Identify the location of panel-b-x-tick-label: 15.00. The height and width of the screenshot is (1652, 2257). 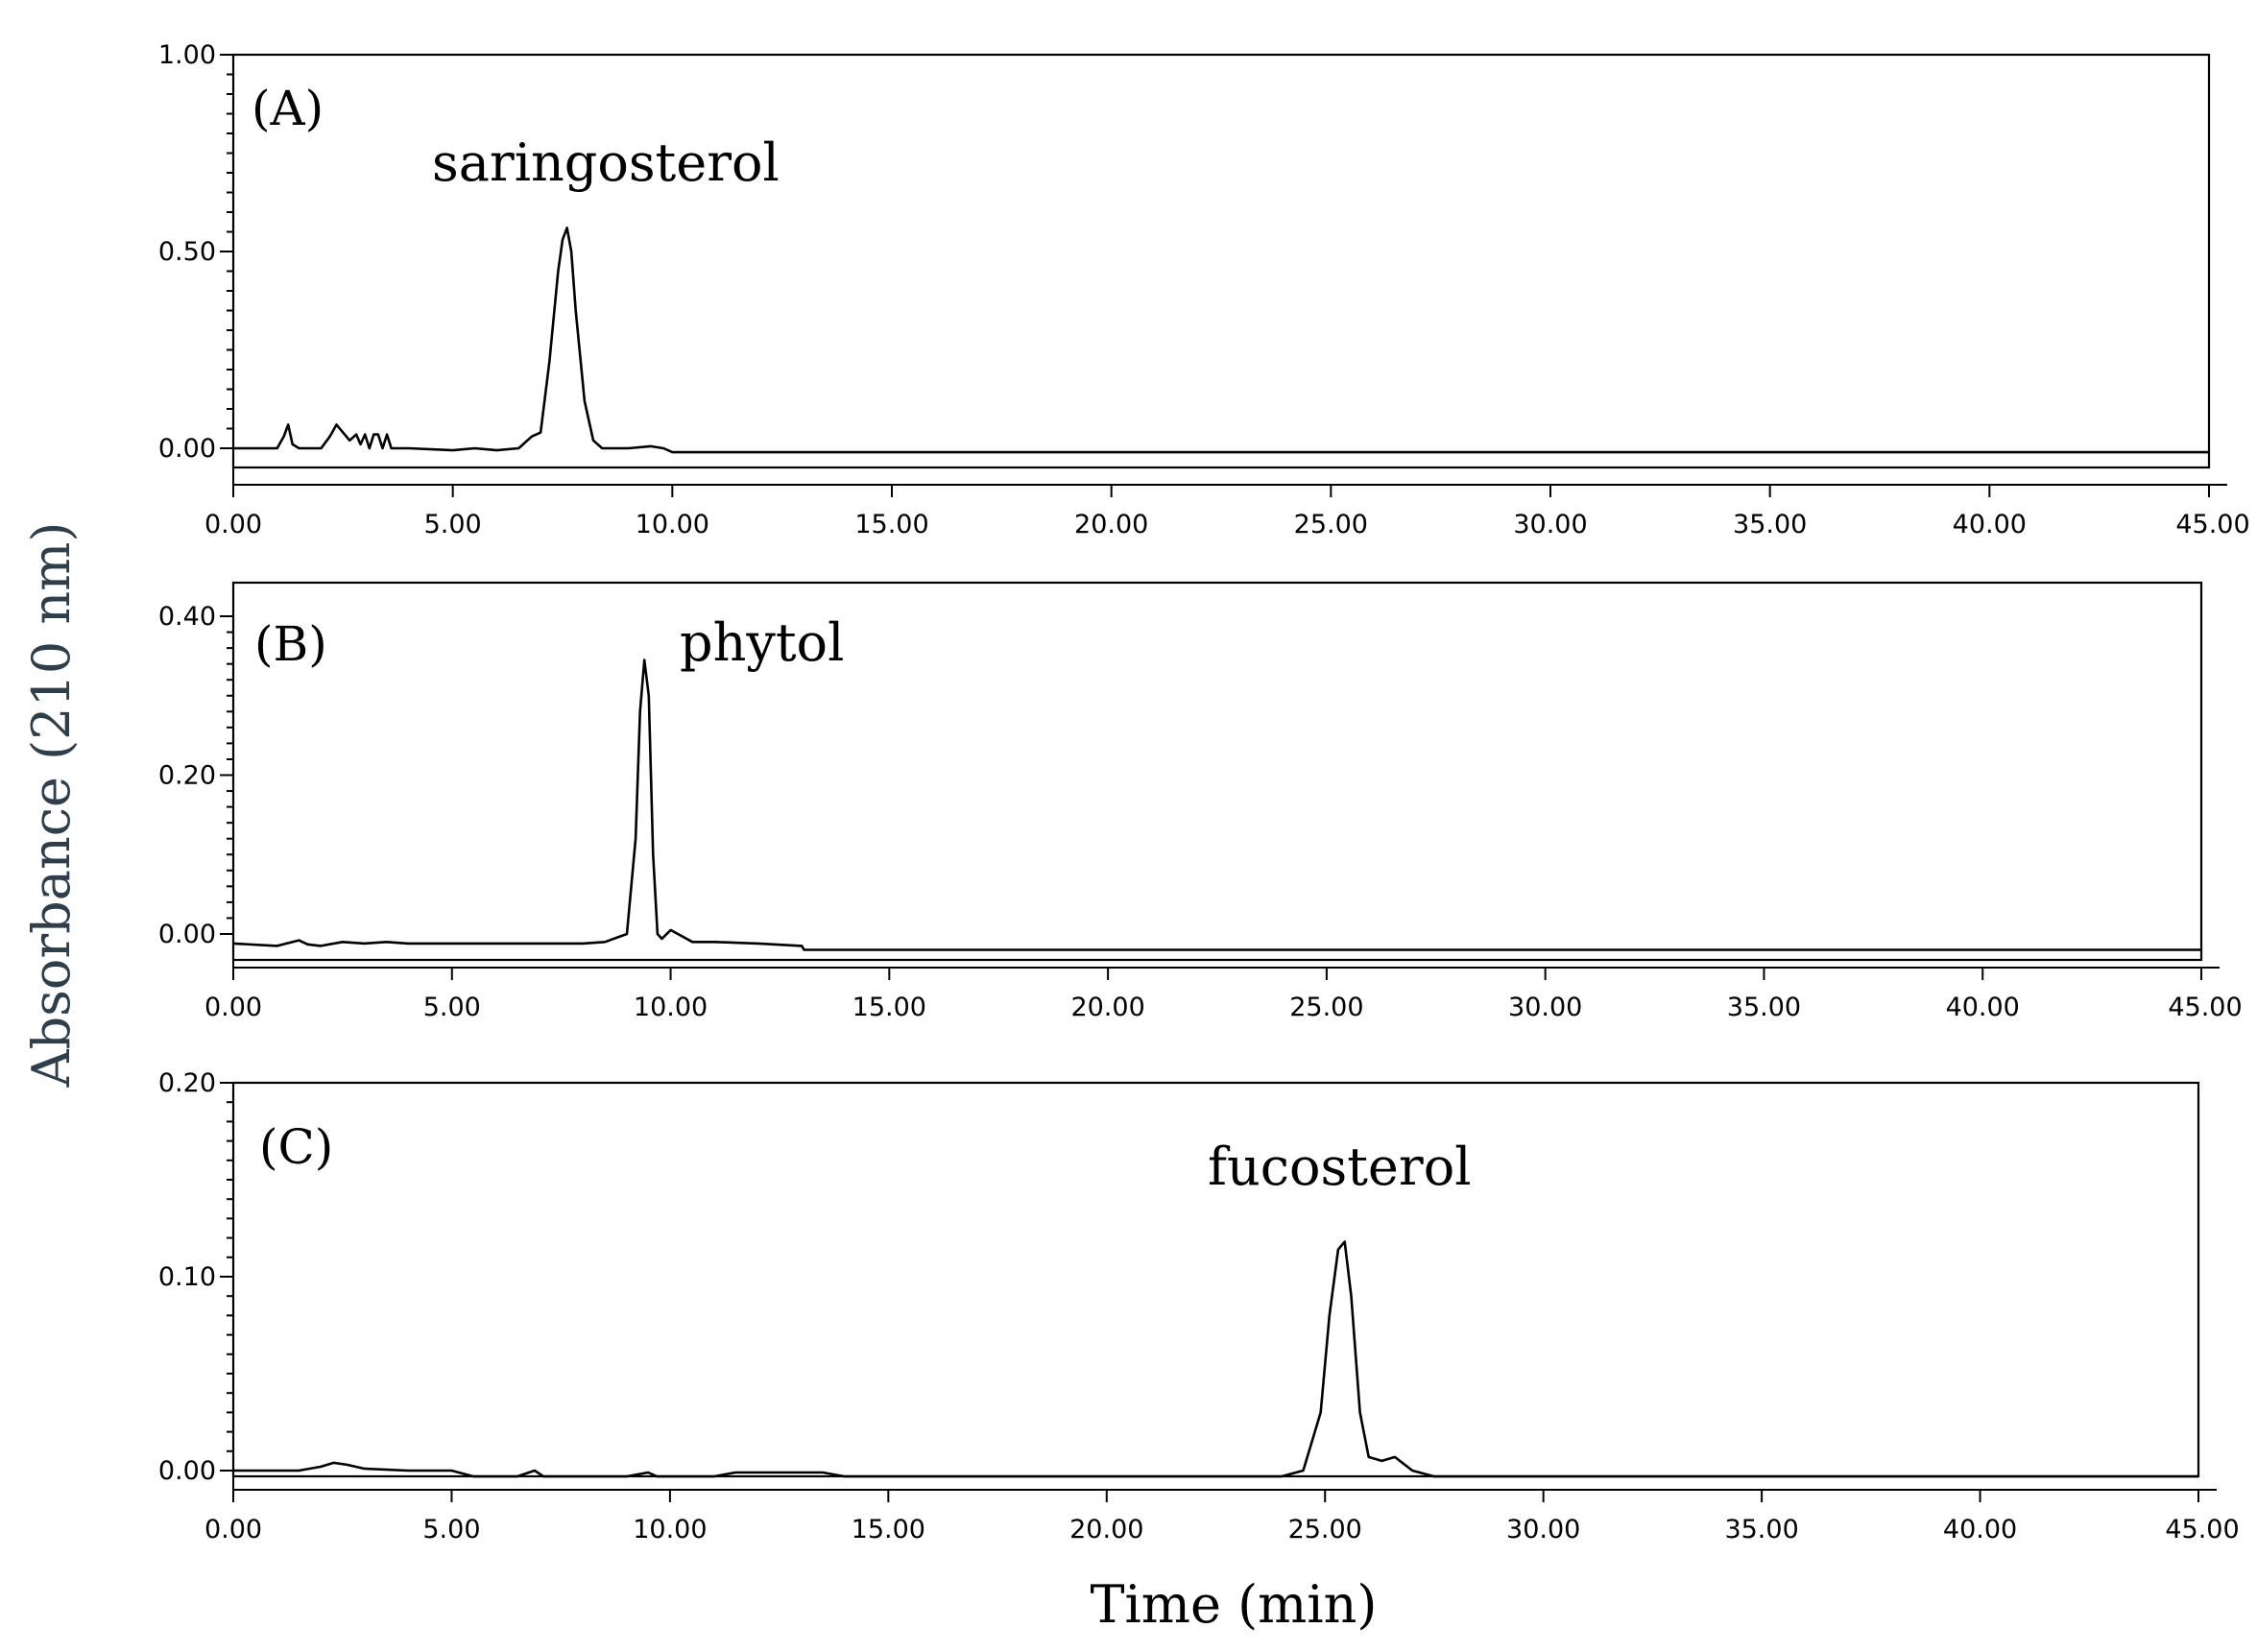
(889, 1007).